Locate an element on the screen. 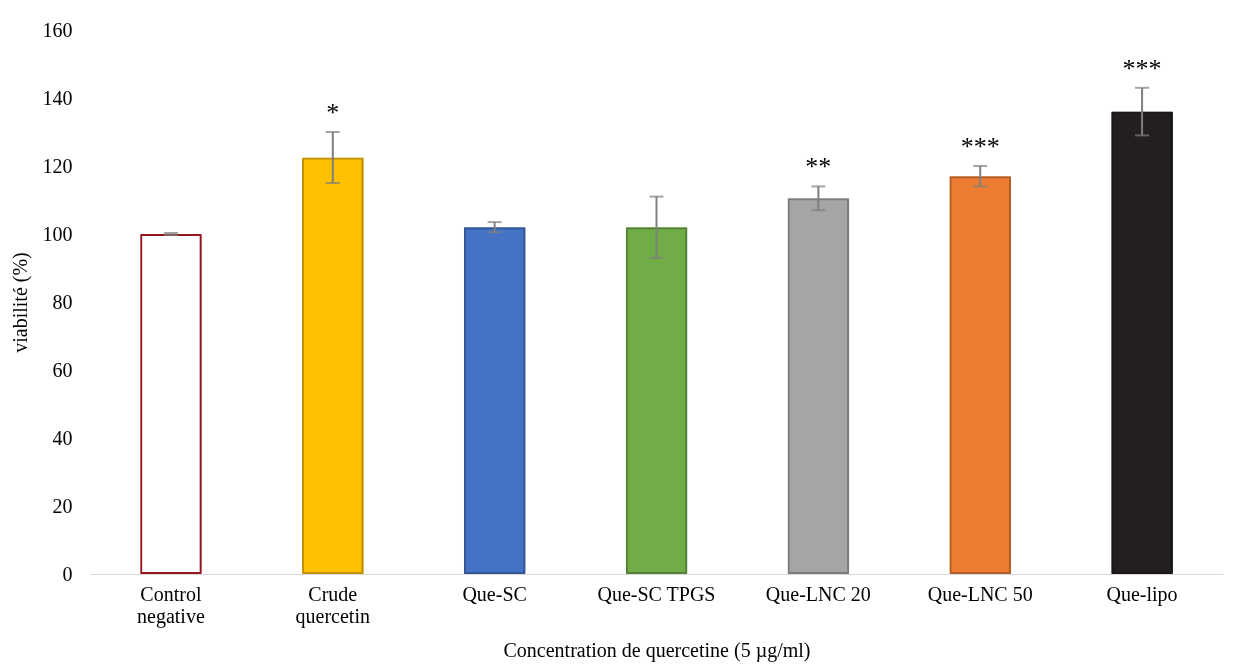 The height and width of the screenshot is (670, 1243). x-axis-title: Concentration de quercetine (5 µg/ml) is located at coordinates (657, 650).